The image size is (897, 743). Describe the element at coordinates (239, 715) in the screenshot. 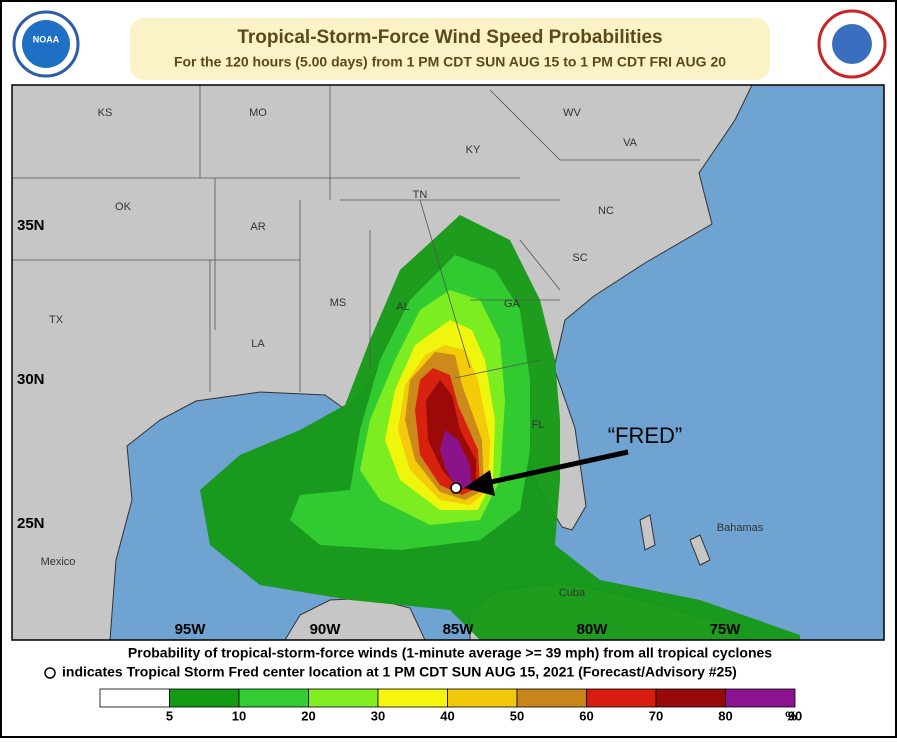

I see `legend-label: 10` at that location.